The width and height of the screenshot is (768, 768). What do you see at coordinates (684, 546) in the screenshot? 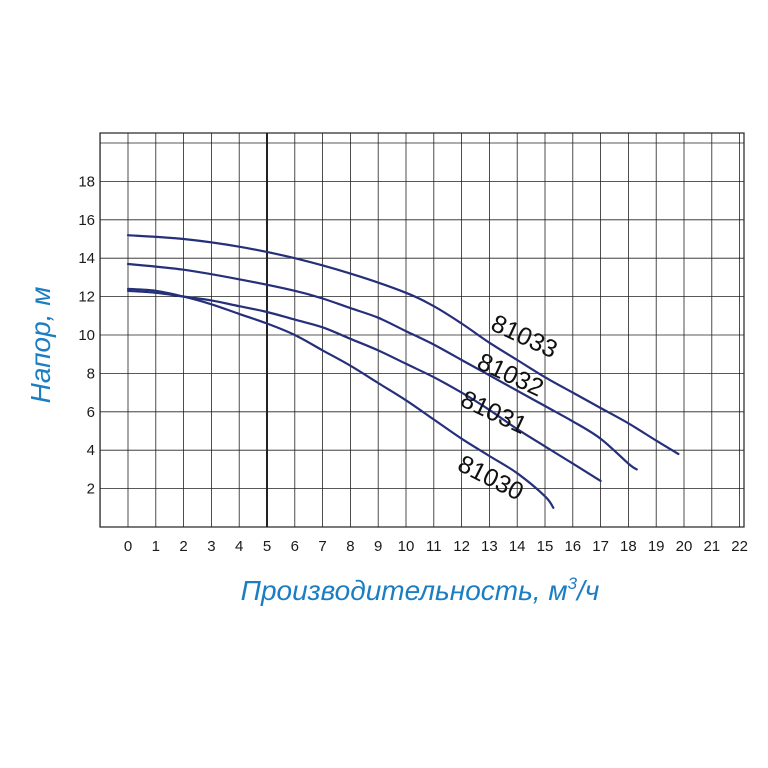
I see `x-tick-label: 20` at bounding box center [684, 546].